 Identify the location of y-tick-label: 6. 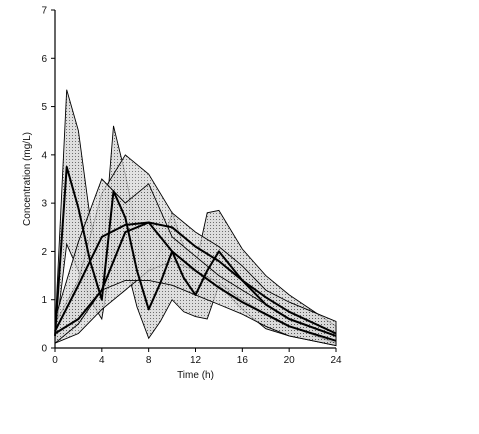
(44, 59).